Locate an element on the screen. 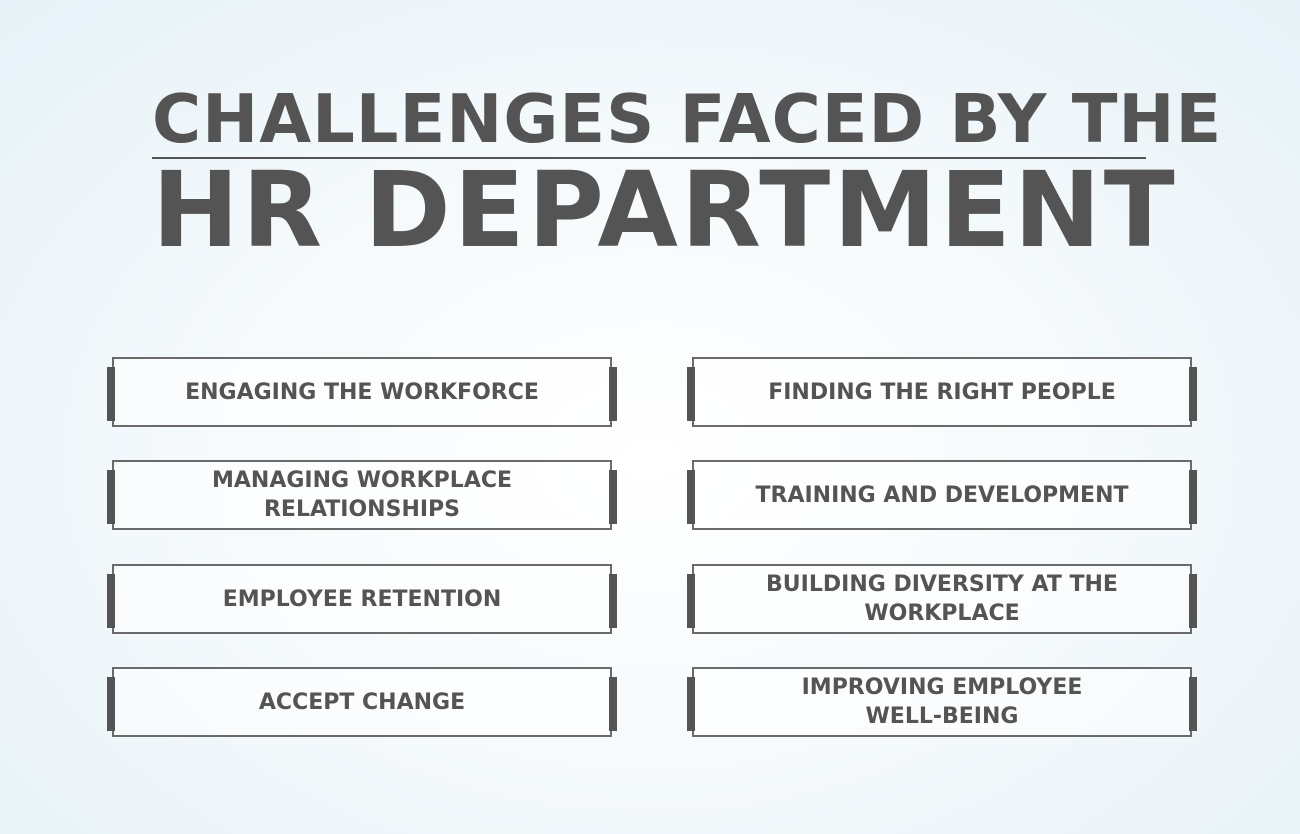 This screenshot has height=834, width=1300. title-divider is located at coordinates (649, 158).